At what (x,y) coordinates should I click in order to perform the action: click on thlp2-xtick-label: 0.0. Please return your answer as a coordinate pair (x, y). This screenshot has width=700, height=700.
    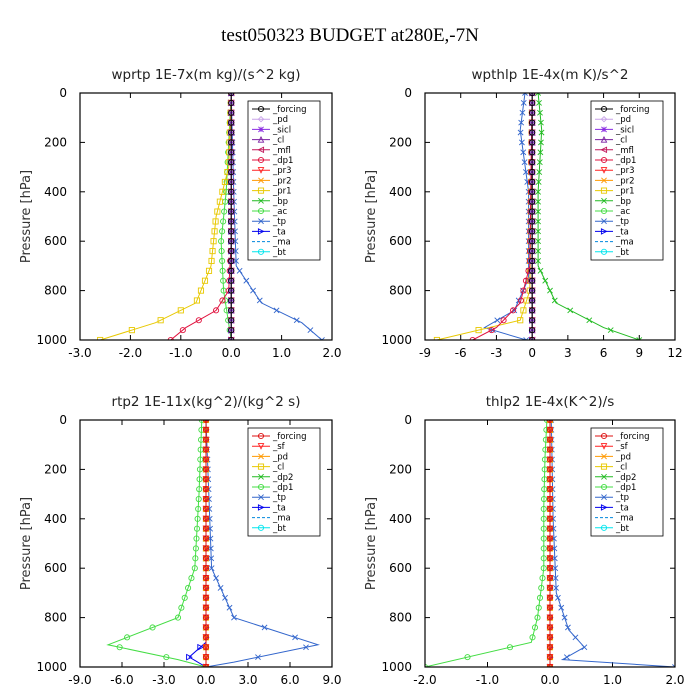
    Looking at the image, I should click on (549, 680).